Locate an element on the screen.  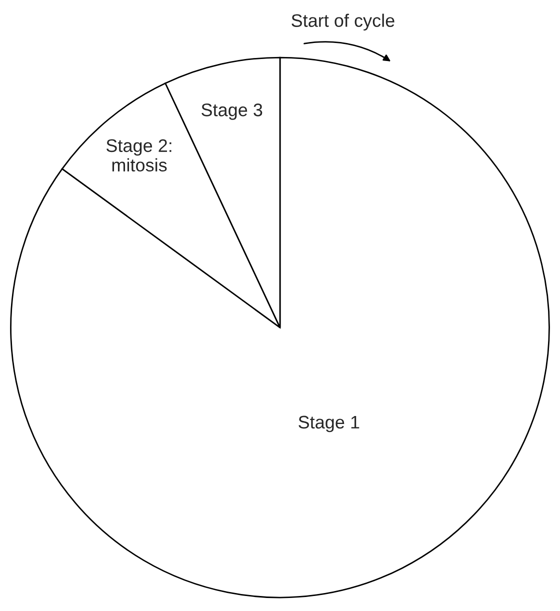
slice-label: Stage 3 is located at coordinates (232, 112).